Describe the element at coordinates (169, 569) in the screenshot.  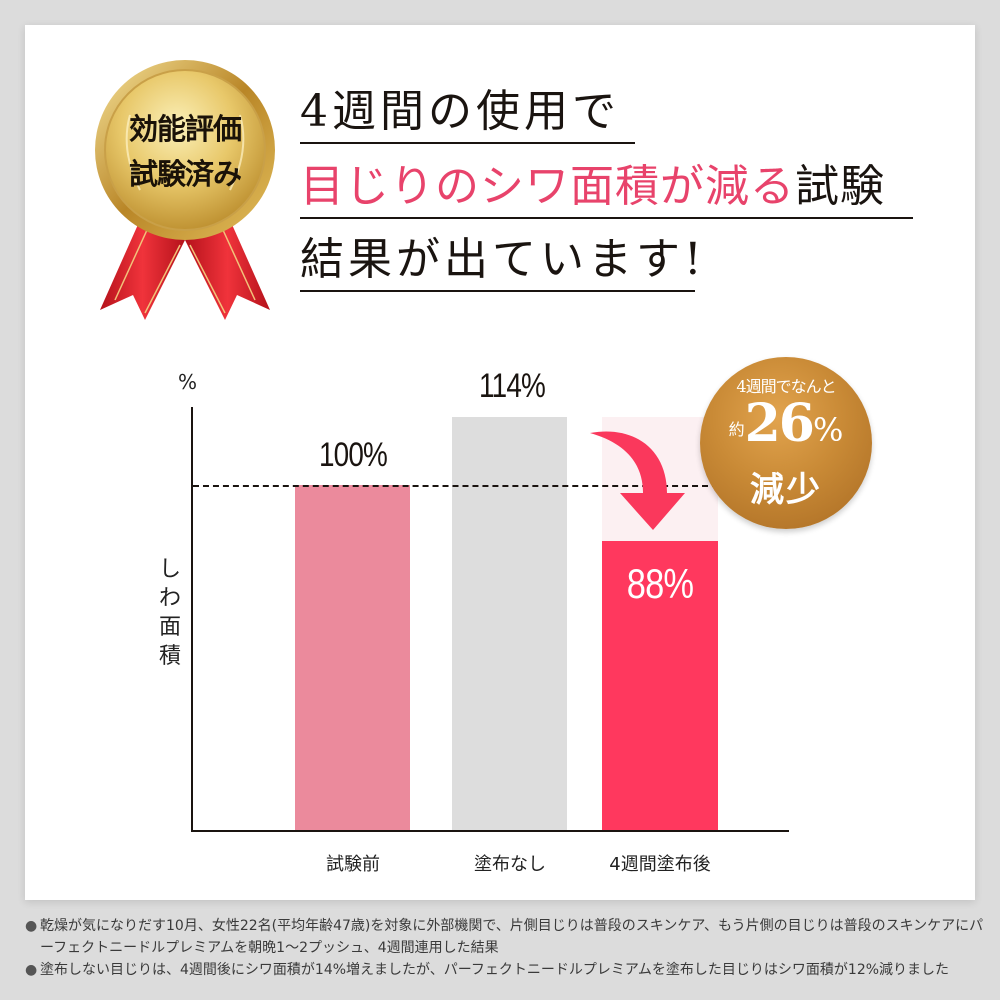
I see `y-label-char: し` at that location.